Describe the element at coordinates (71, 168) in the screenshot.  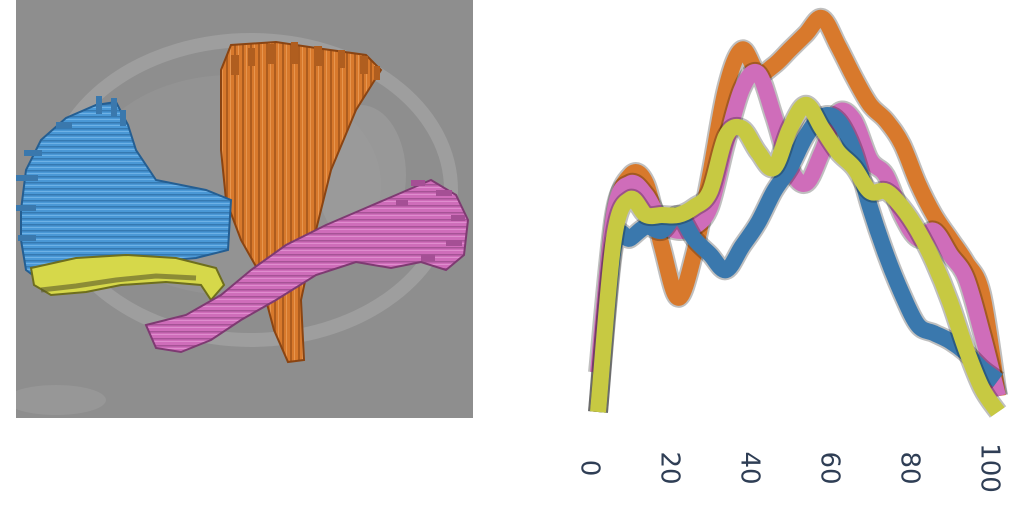
I see `blue-tract-fiber-tips` at that location.